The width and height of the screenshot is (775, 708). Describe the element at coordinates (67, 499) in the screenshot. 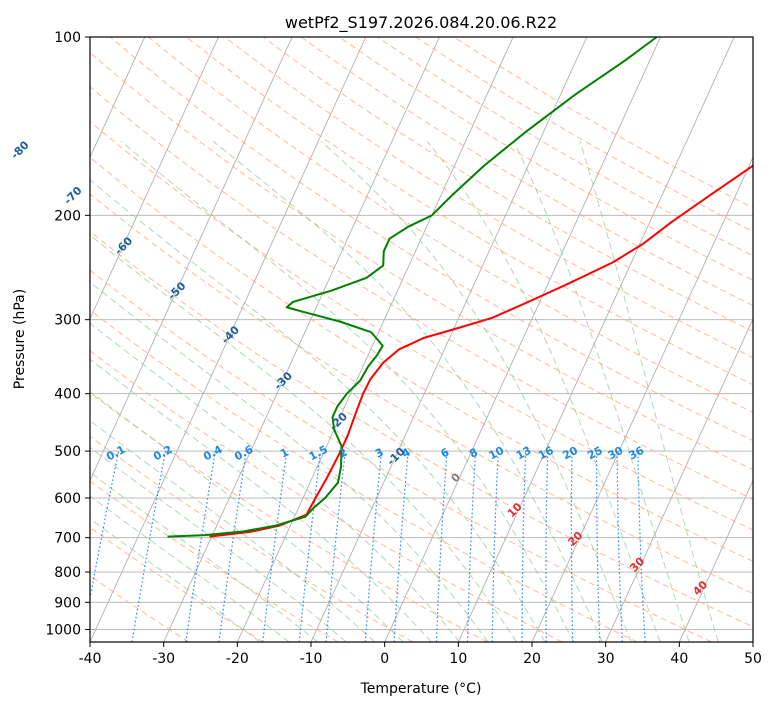

I see `y-tick-label: 600` at that location.